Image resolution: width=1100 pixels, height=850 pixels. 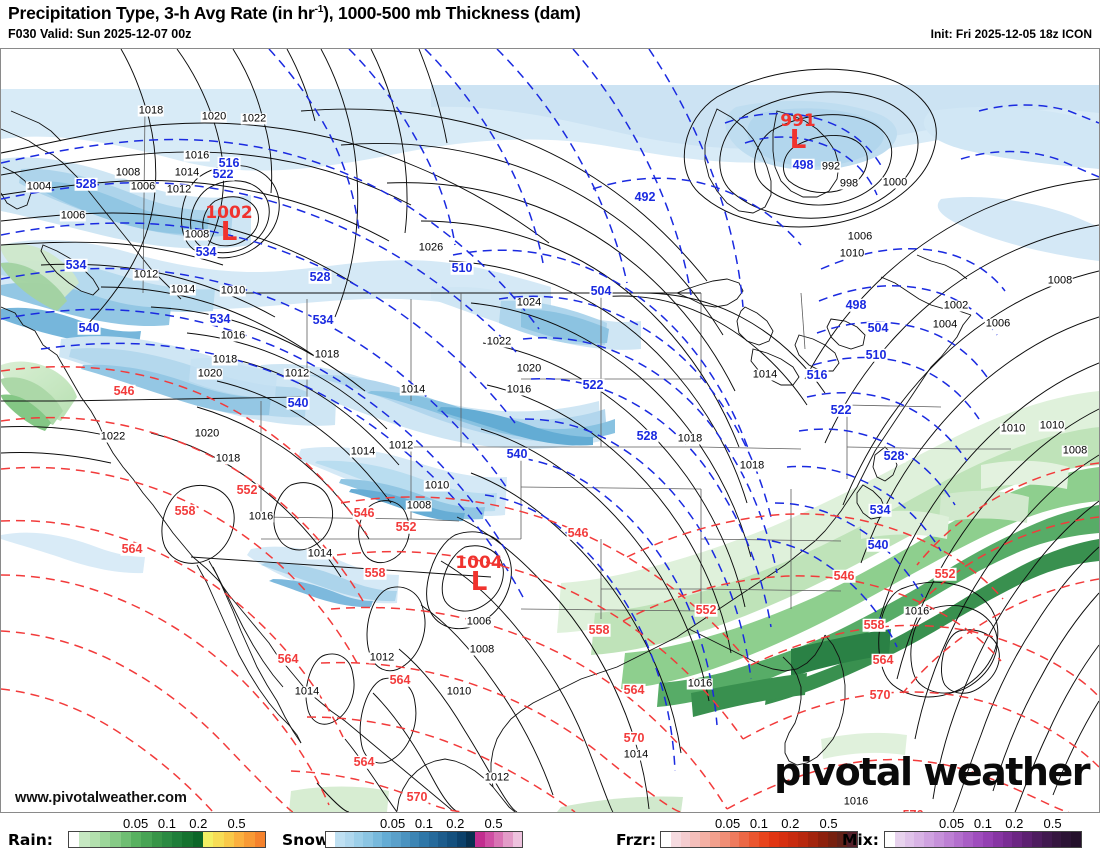 I want to click on isobar-label: 1004, so click(x=39, y=186).